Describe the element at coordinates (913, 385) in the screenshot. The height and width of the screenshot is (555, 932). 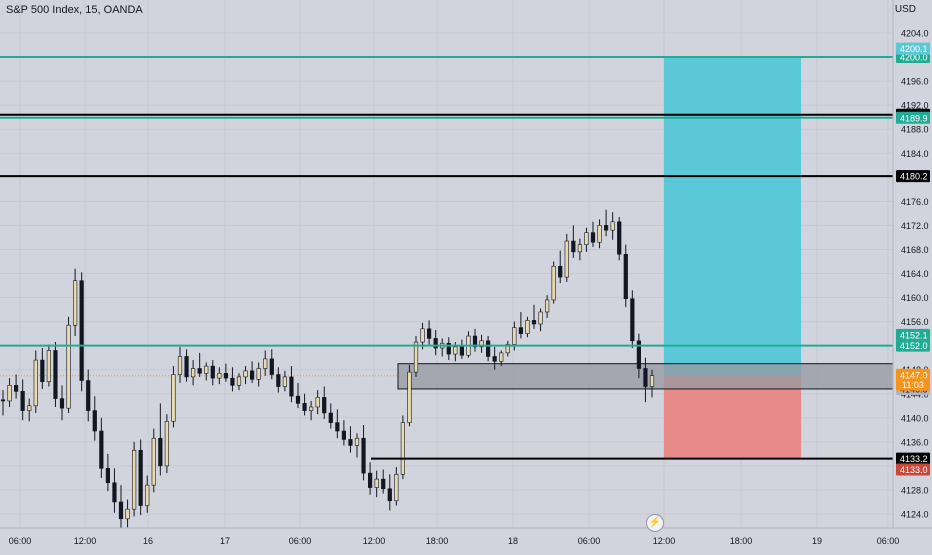
I see `candle-timer-label: 11:03` at that location.